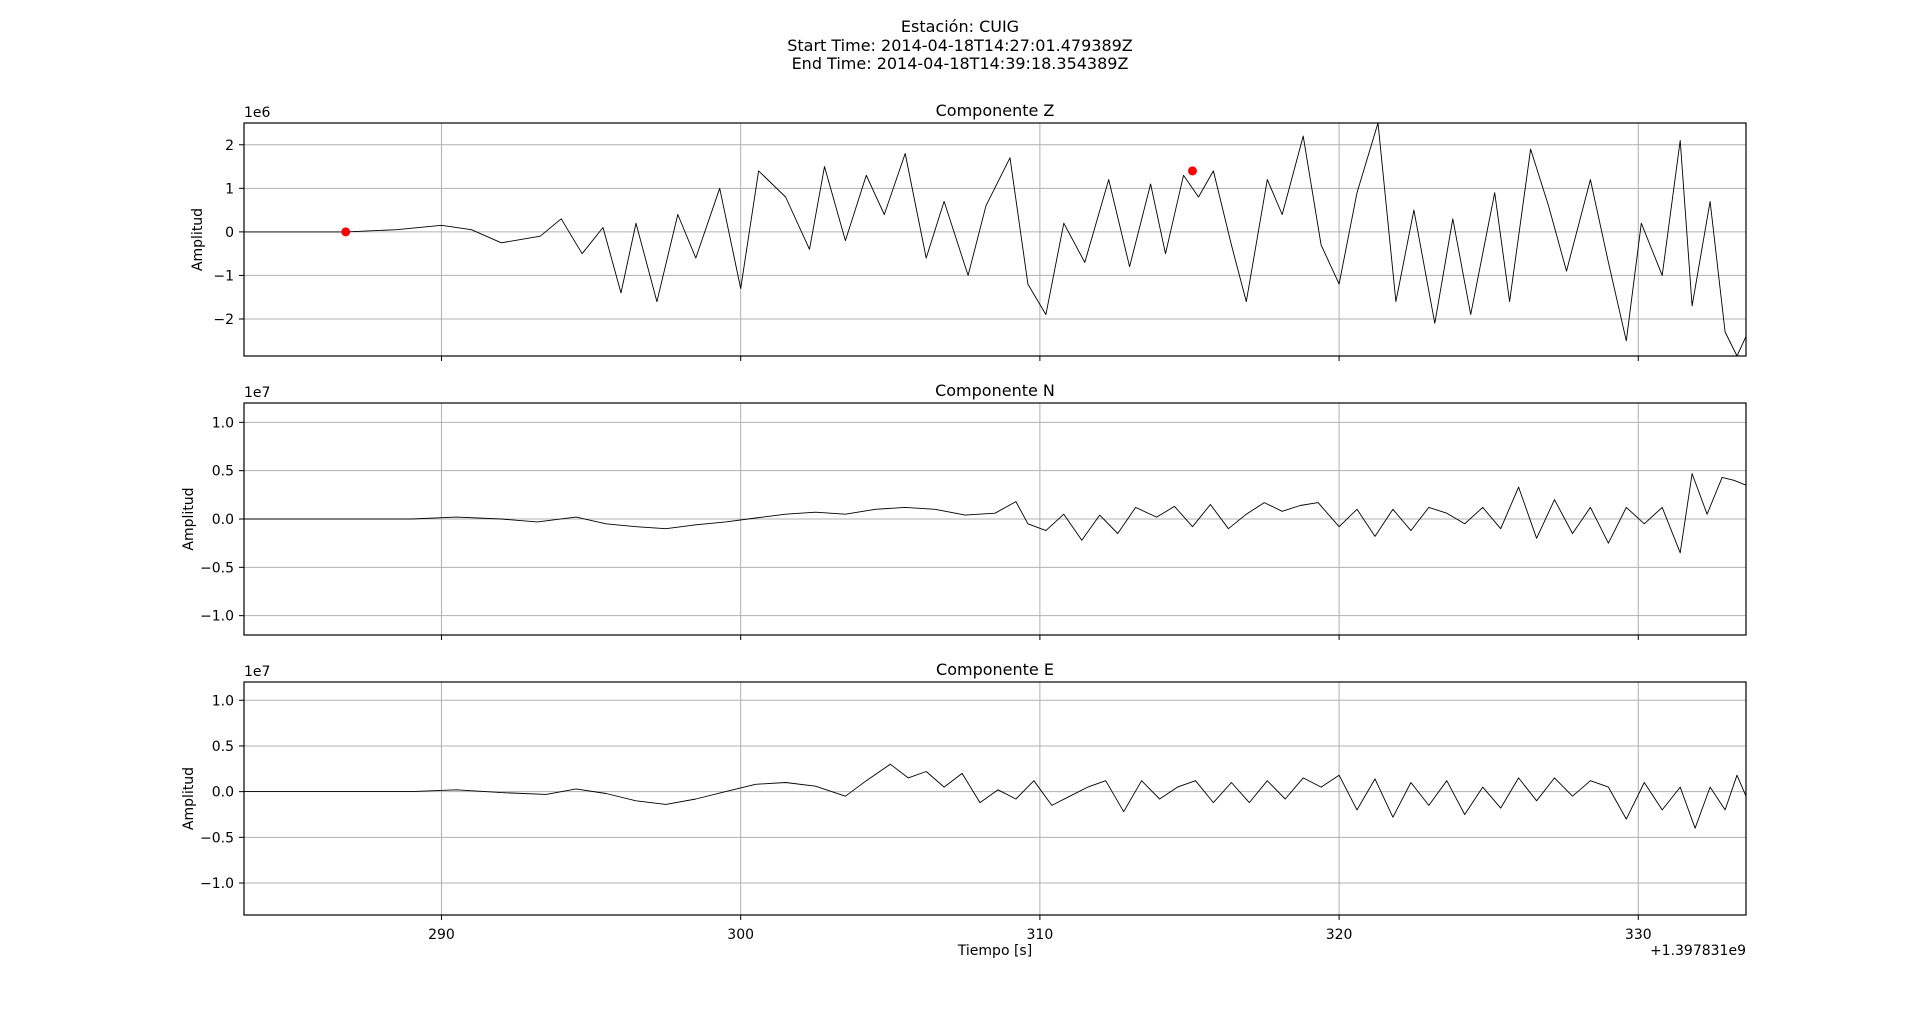 This screenshot has width=1920, height=1018. What do you see at coordinates (217, 568) in the screenshot?
I see `panel-2-y-tick-label: −0.5` at bounding box center [217, 568].